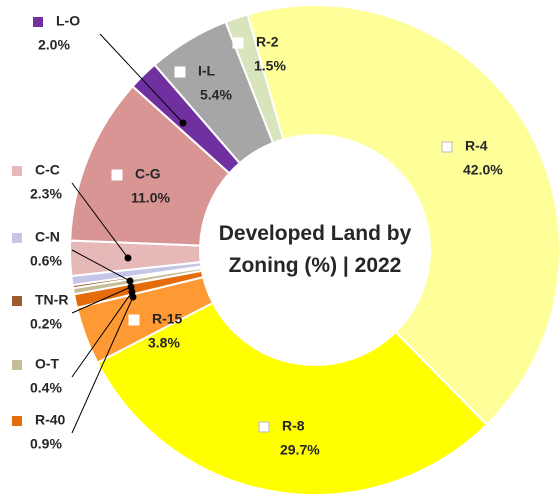 The height and width of the screenshot is (501, 559). What do you see at coordinates (293, 426) in the screenshot?
I see `category-label: R-8` at bounding box center [293, 426].